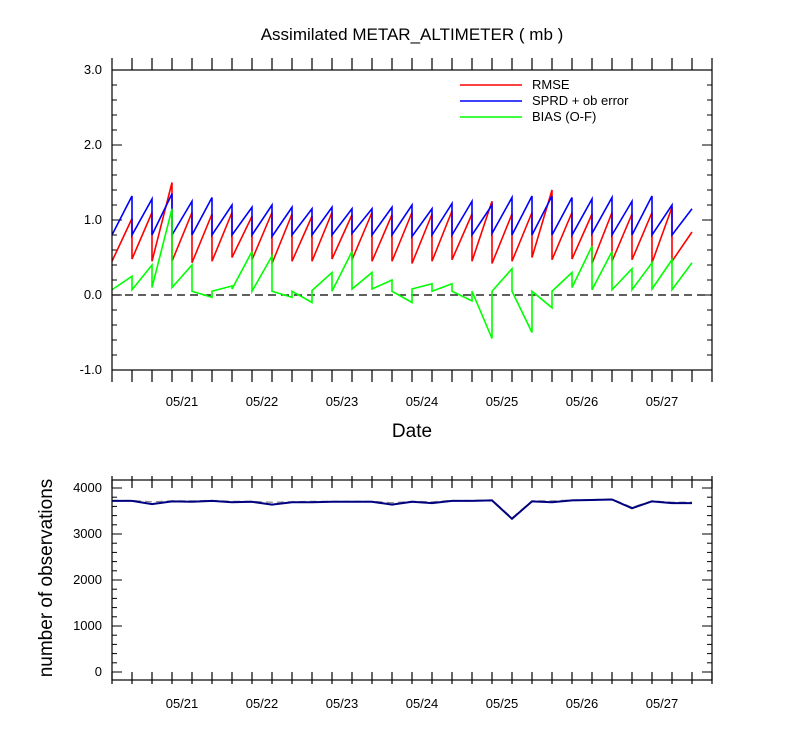 This screenshot has width=800, height=755. I want to click on series-line-bias-o-f, so click(402, 273).